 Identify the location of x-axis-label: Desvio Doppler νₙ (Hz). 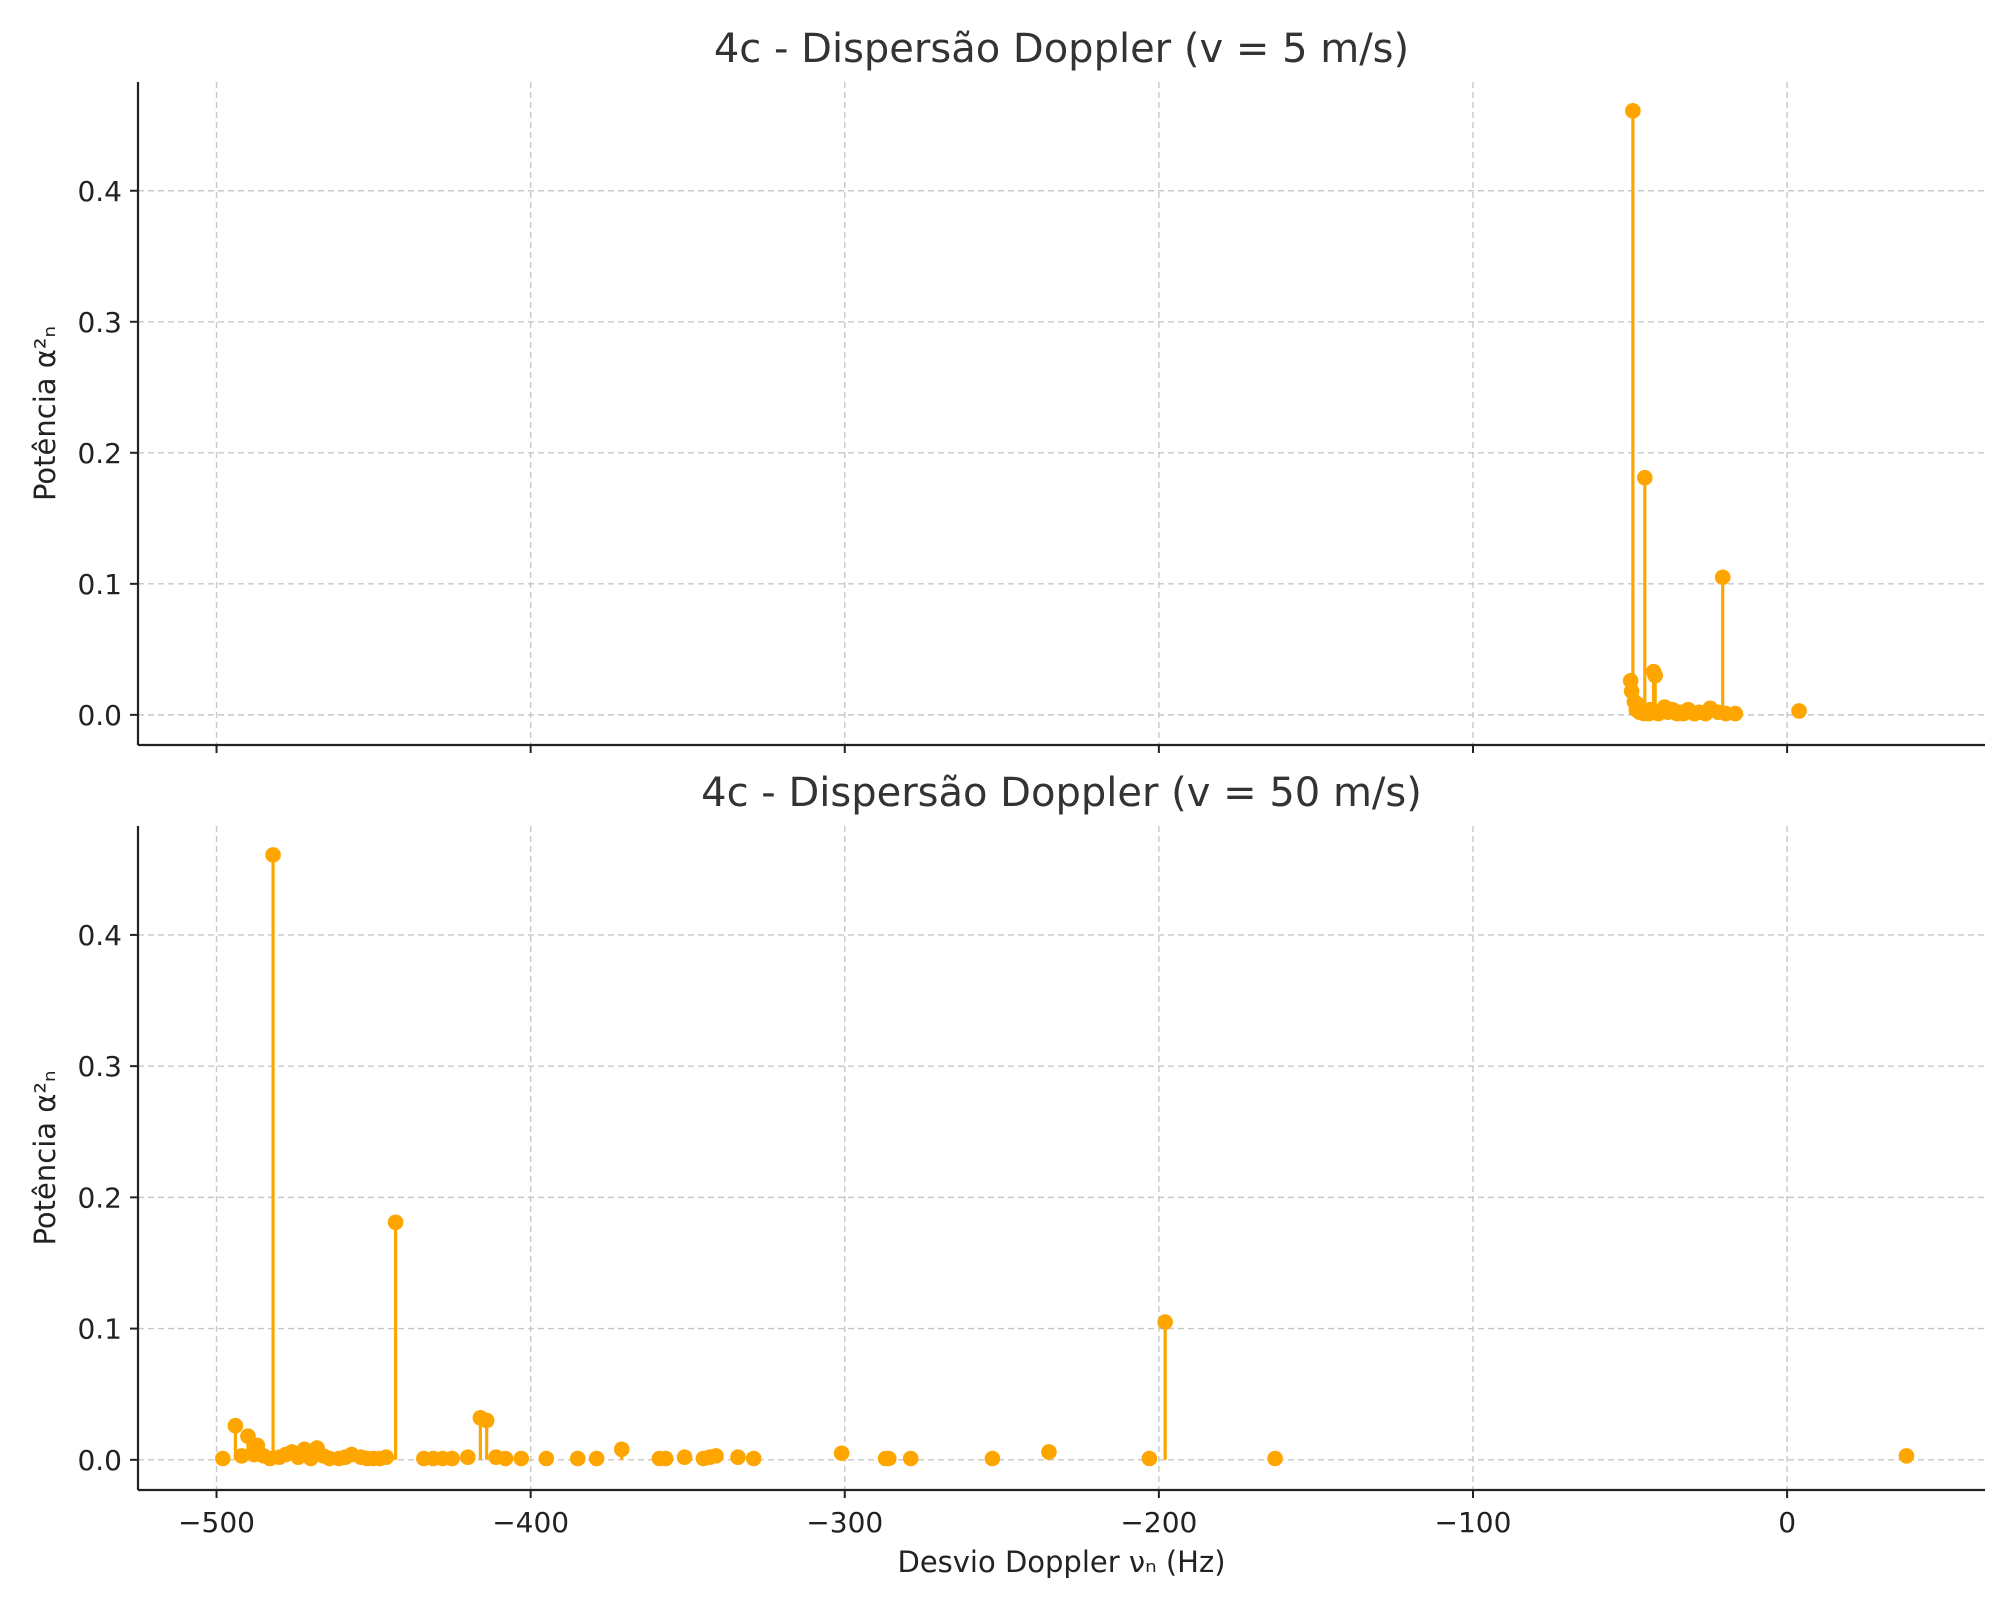
(1061, 1562).